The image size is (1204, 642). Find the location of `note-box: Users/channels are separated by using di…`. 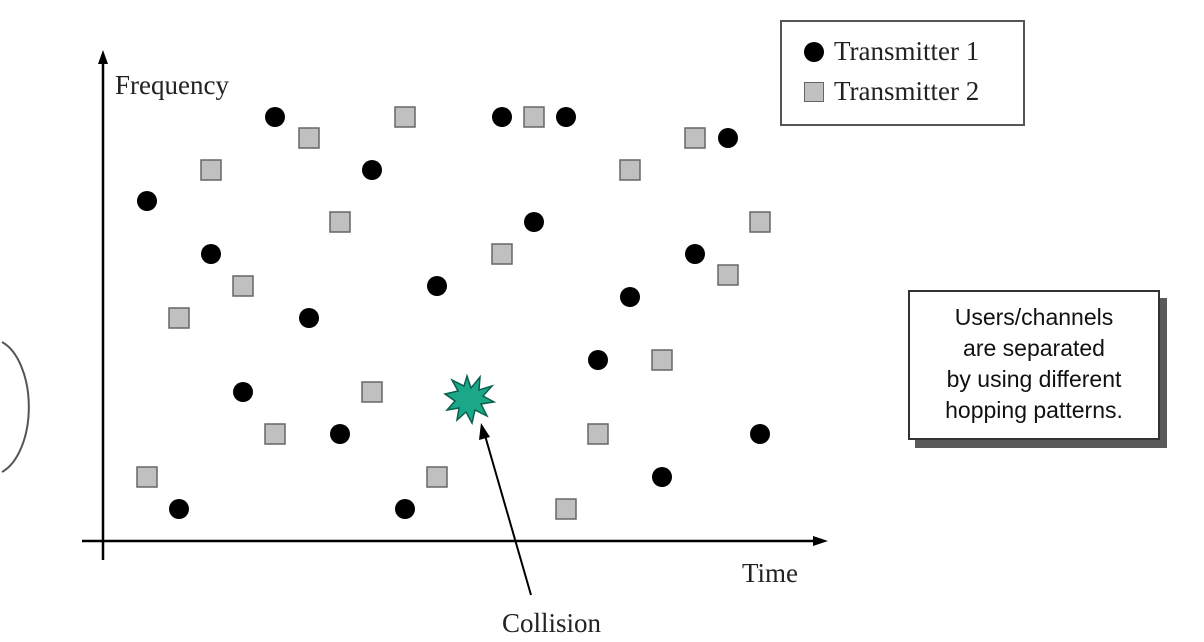

note-box: Users/channels are separated by using di… is located at coordinates (1034, 365).